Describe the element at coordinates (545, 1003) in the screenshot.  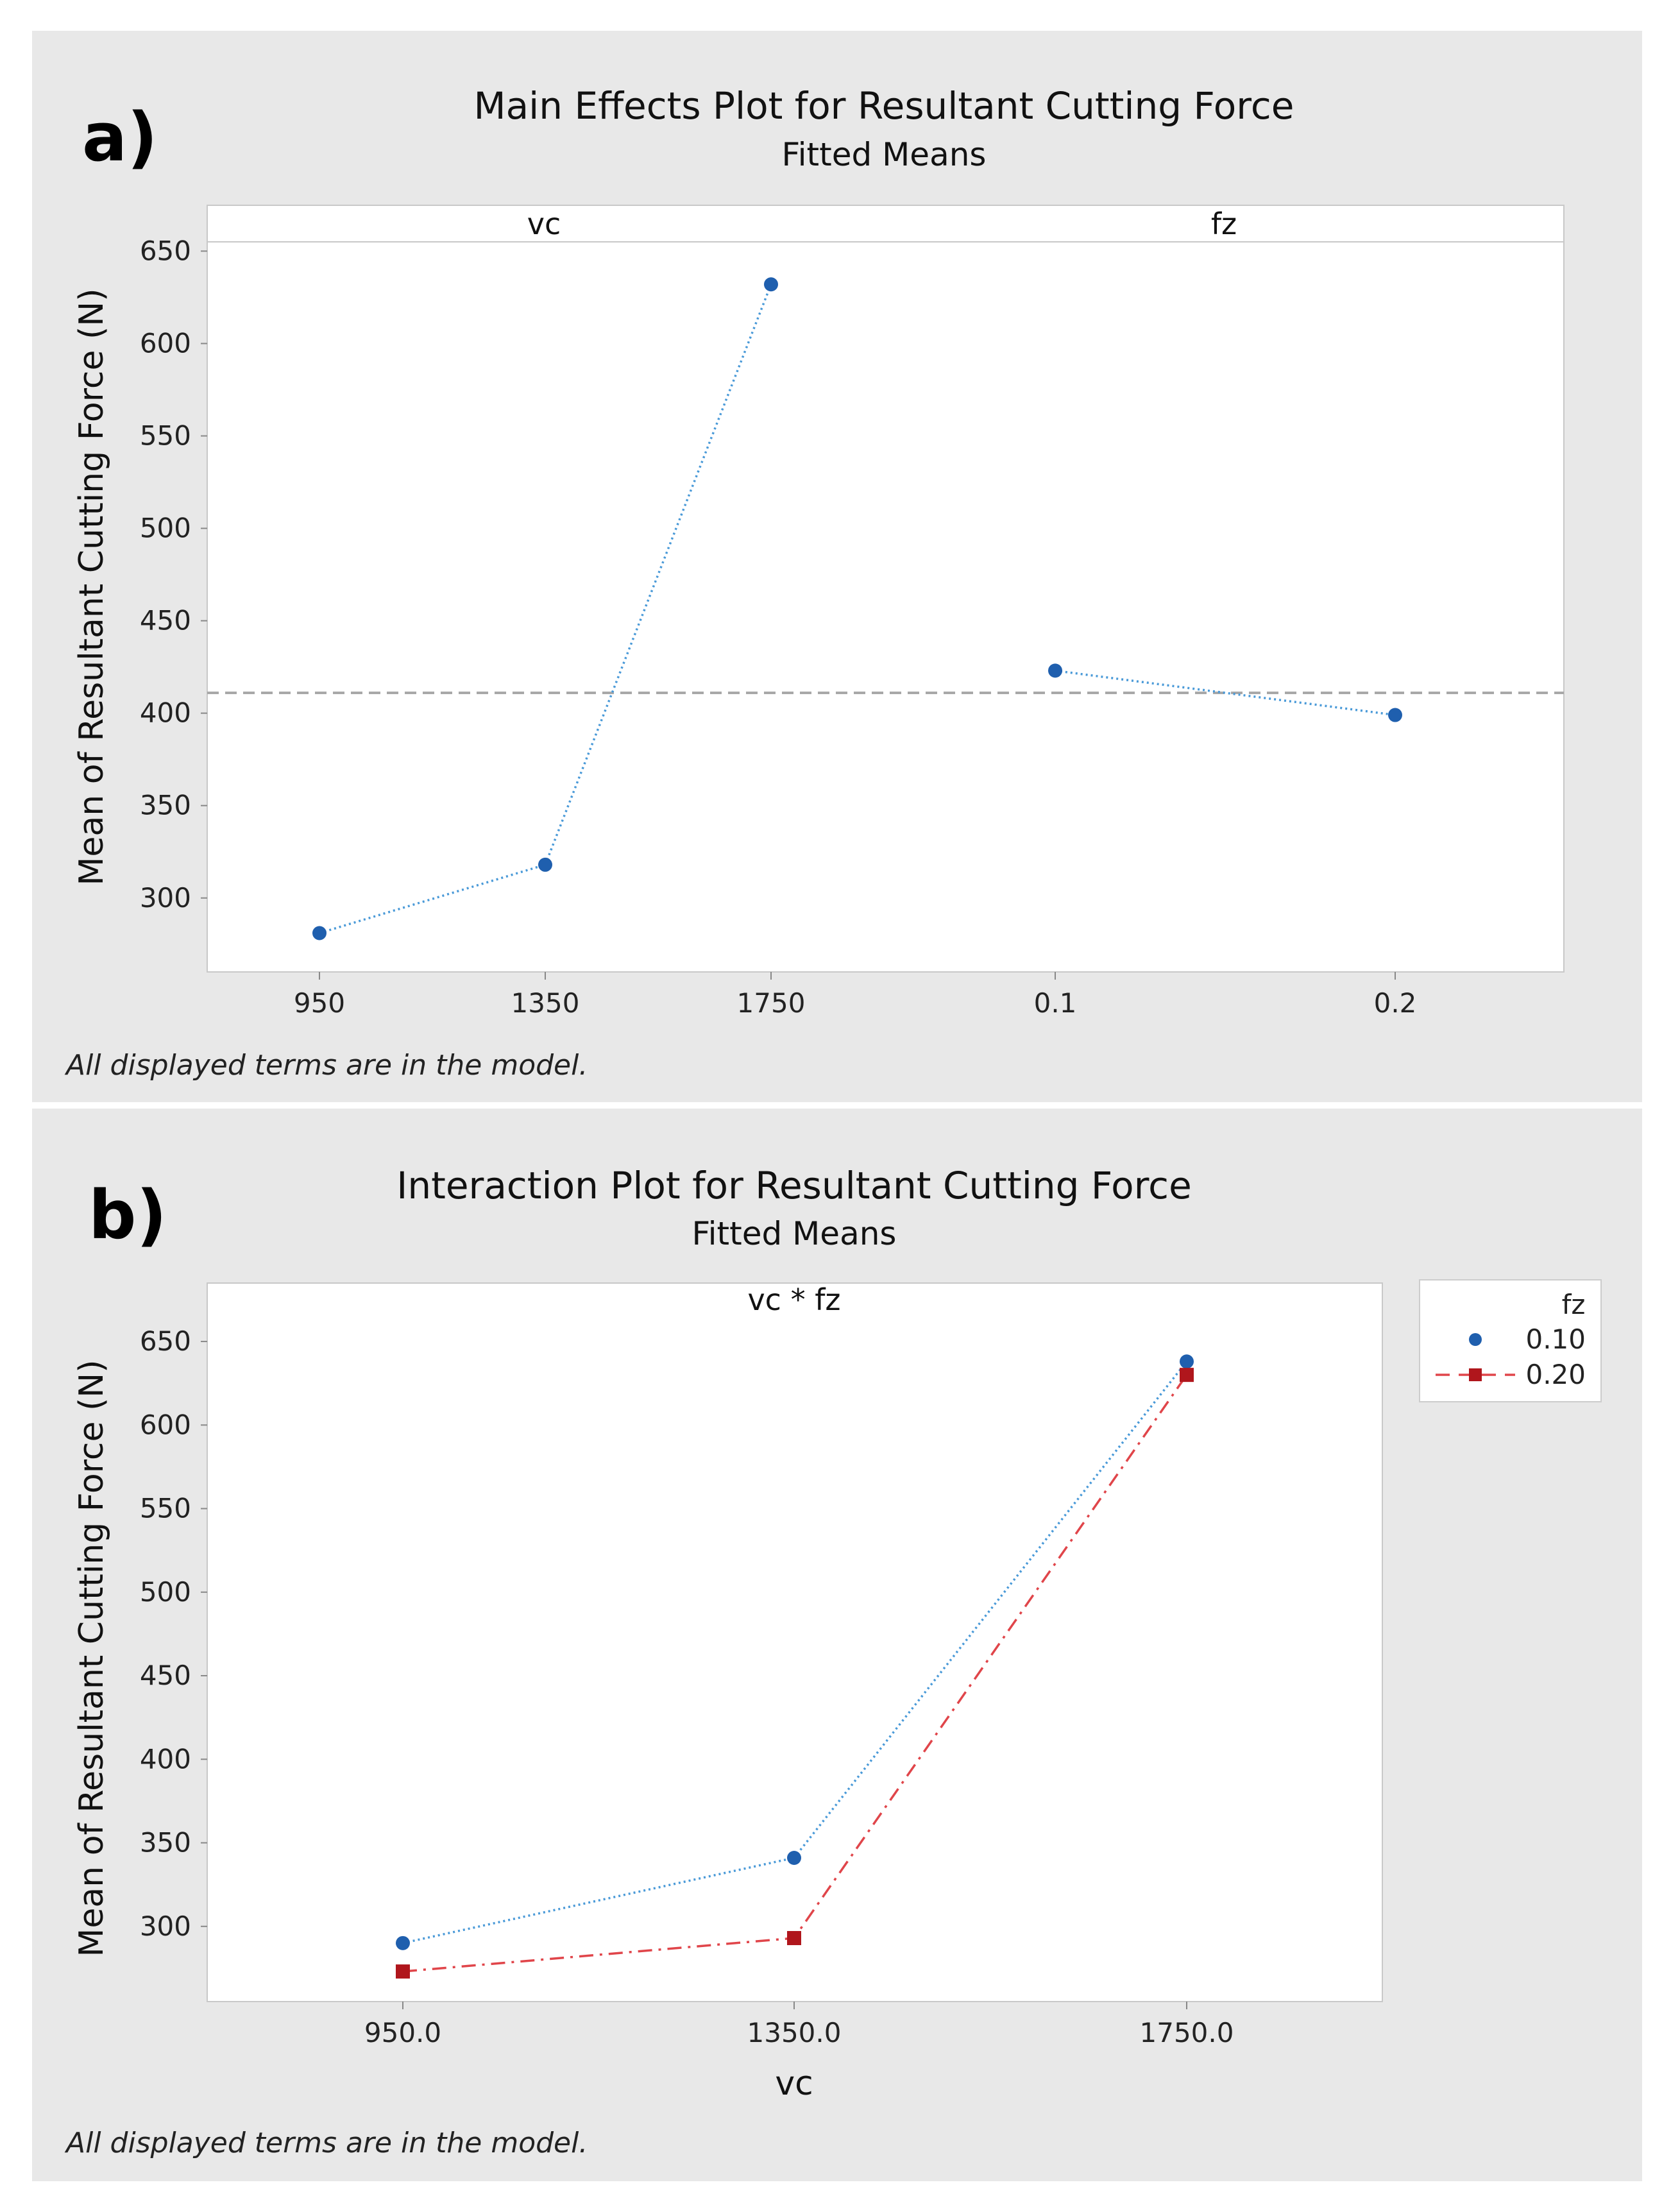
I see `x-tick-label: 1350` at that location.